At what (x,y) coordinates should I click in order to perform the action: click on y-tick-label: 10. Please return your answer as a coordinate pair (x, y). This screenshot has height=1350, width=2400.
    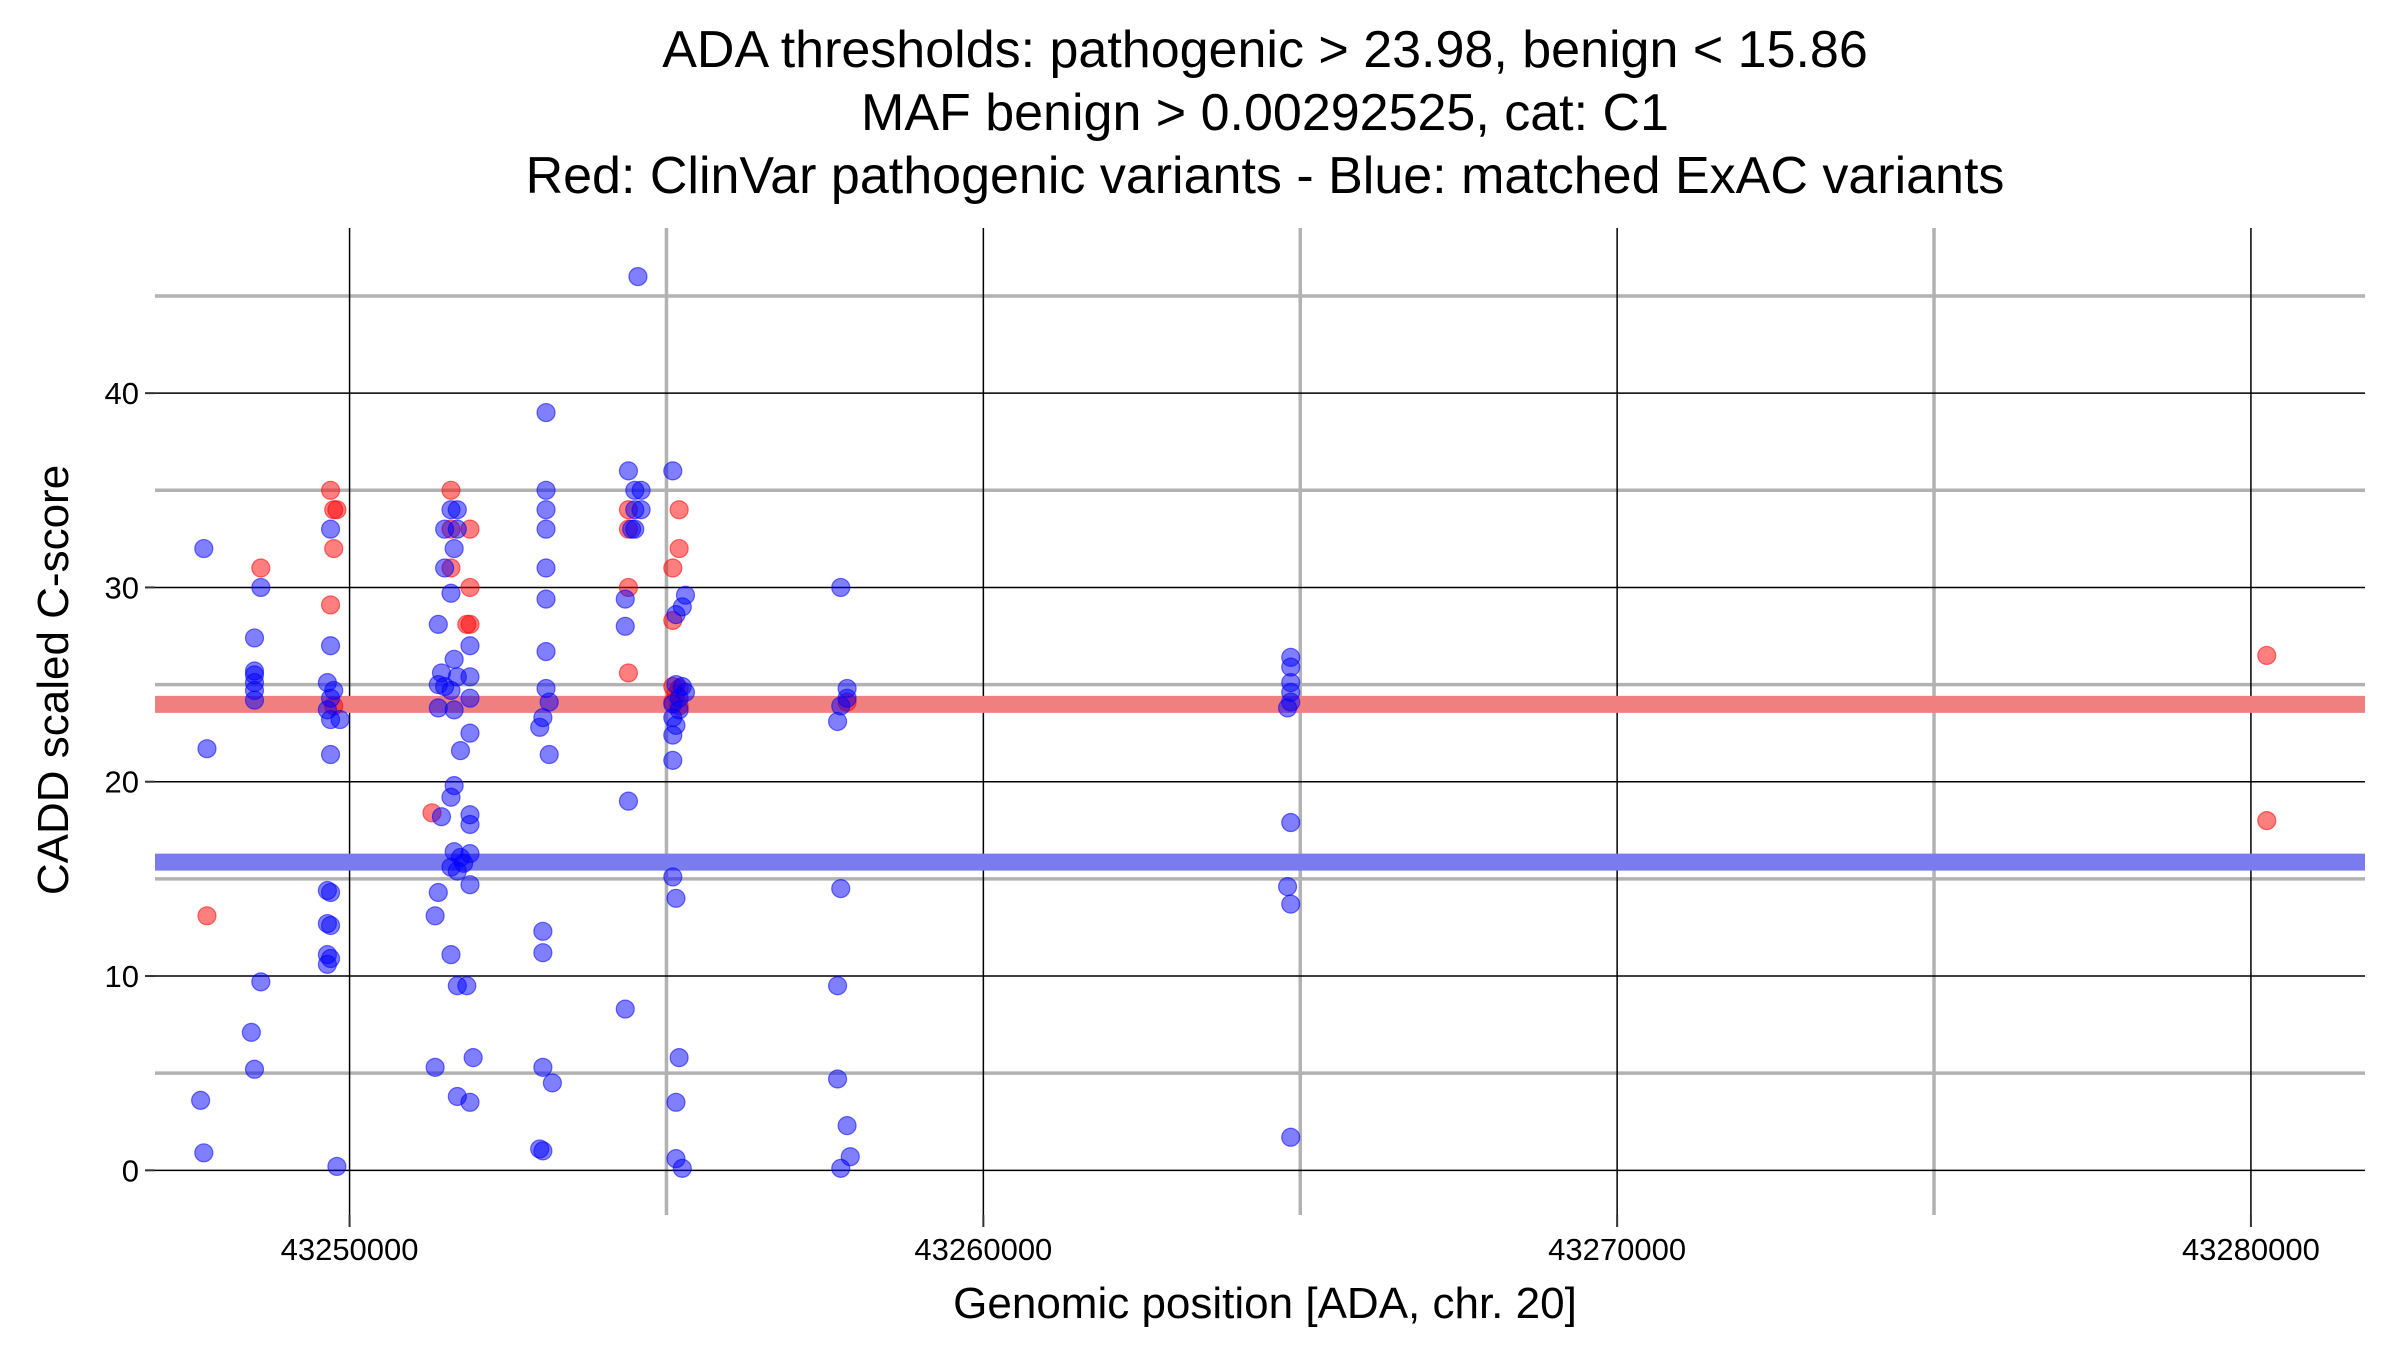
    Looking at the image, I should click on (122, 976).